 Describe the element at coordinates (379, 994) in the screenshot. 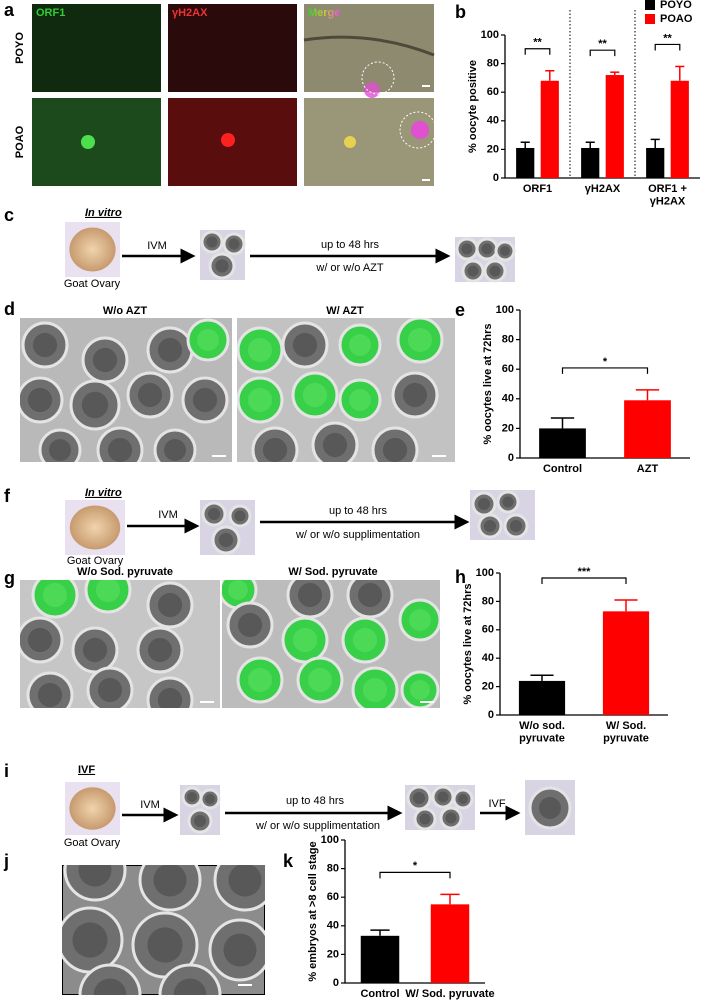

I see `x-tick-label: Control` at that location.